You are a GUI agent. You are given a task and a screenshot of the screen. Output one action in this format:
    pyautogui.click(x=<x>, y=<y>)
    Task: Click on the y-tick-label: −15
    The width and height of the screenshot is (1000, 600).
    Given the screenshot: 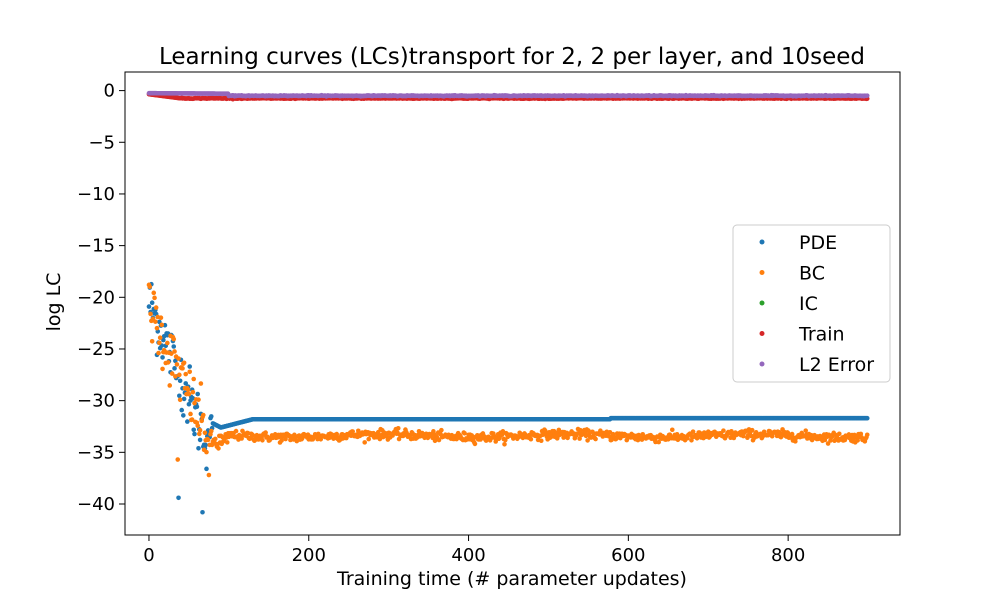 What is the action you would take?
    pyautogui.click(x=96, y=246)
    